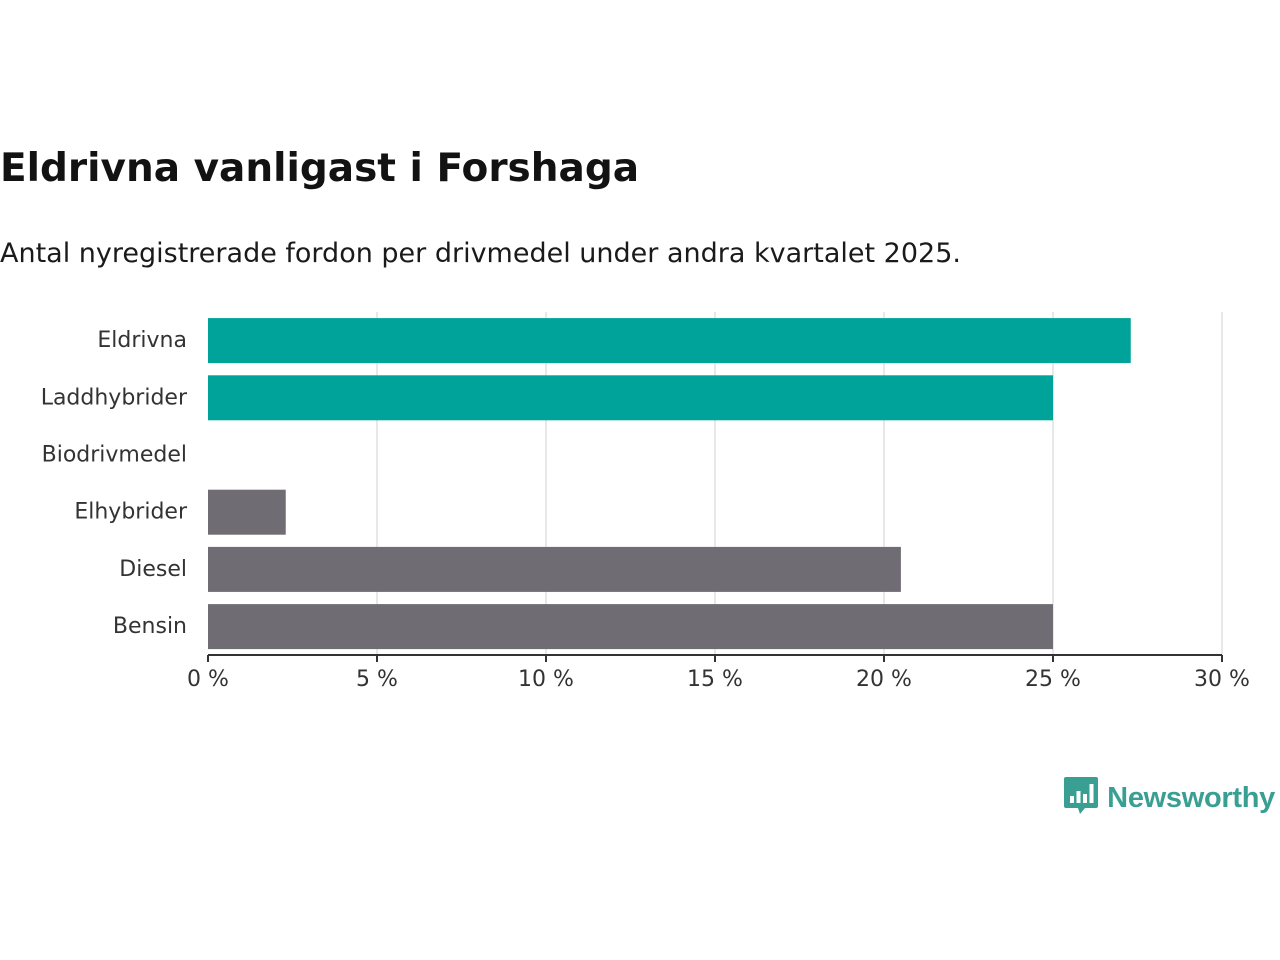 The height and width of the screenshot is (960, 1280). I want to click on bar-elhybrider, so click(247, 512).